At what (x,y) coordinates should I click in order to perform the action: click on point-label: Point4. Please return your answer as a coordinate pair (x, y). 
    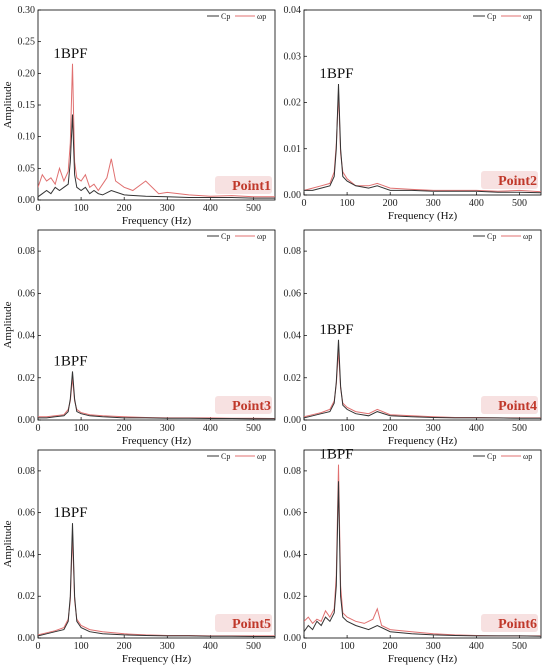
    Looking at the image, I should click on (517, 406).